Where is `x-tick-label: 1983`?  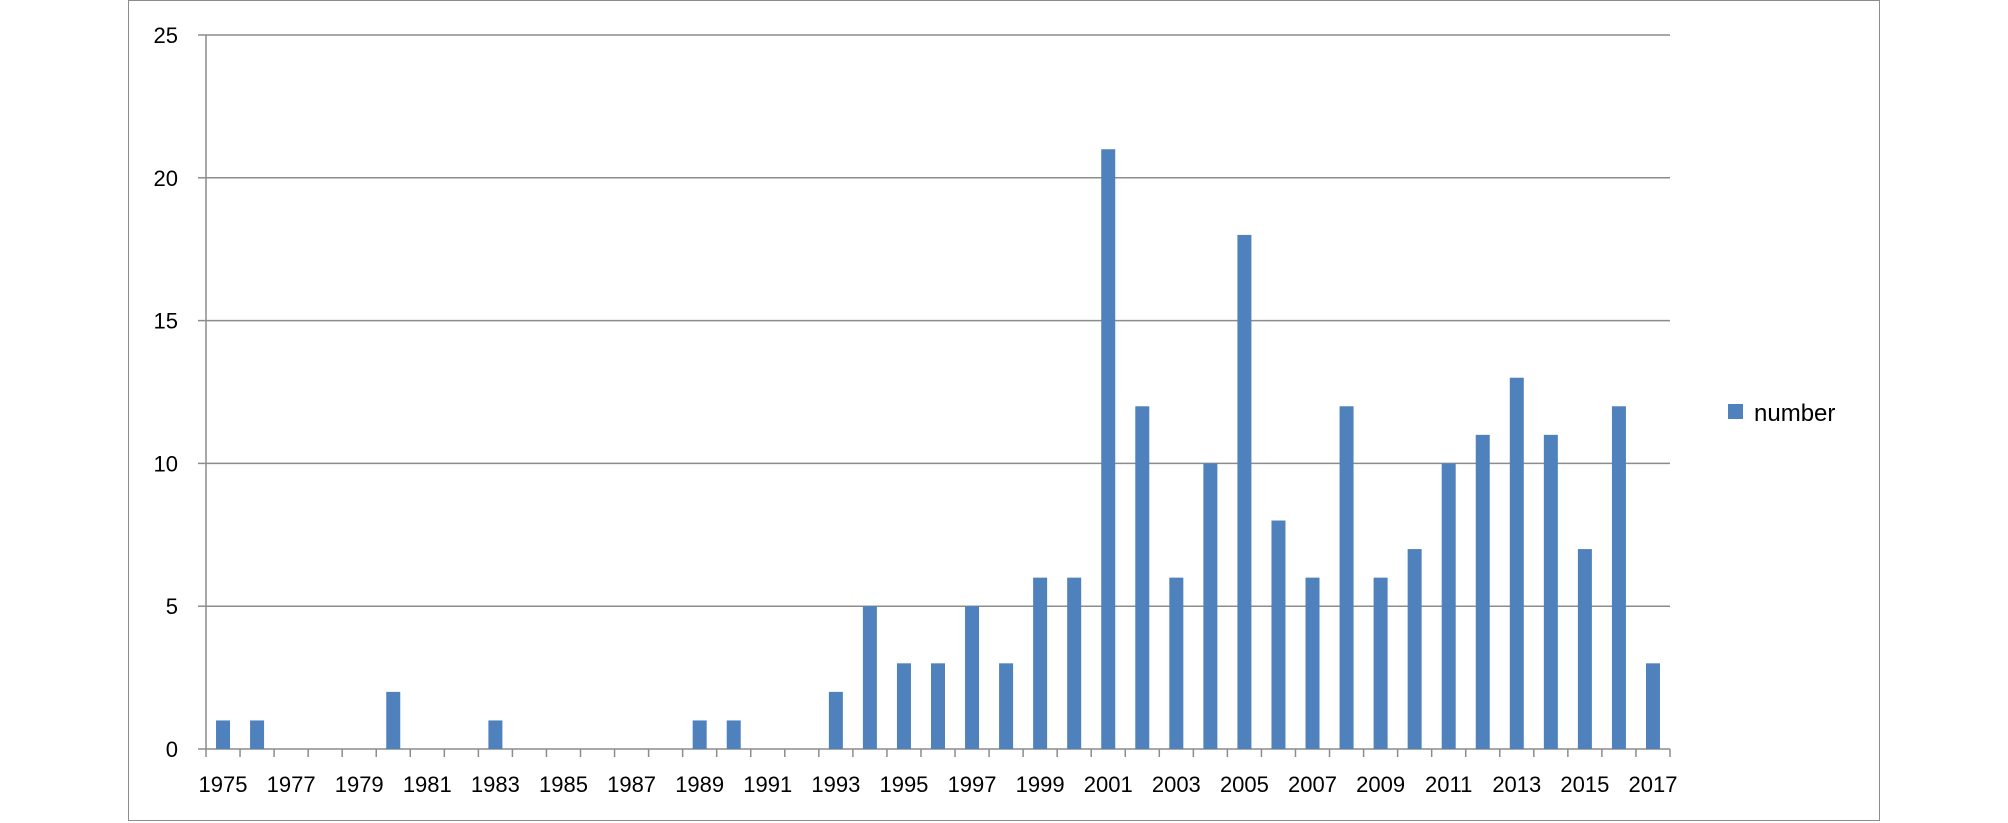
x-tick-label: 1983 is located at coordinates (495, 784).